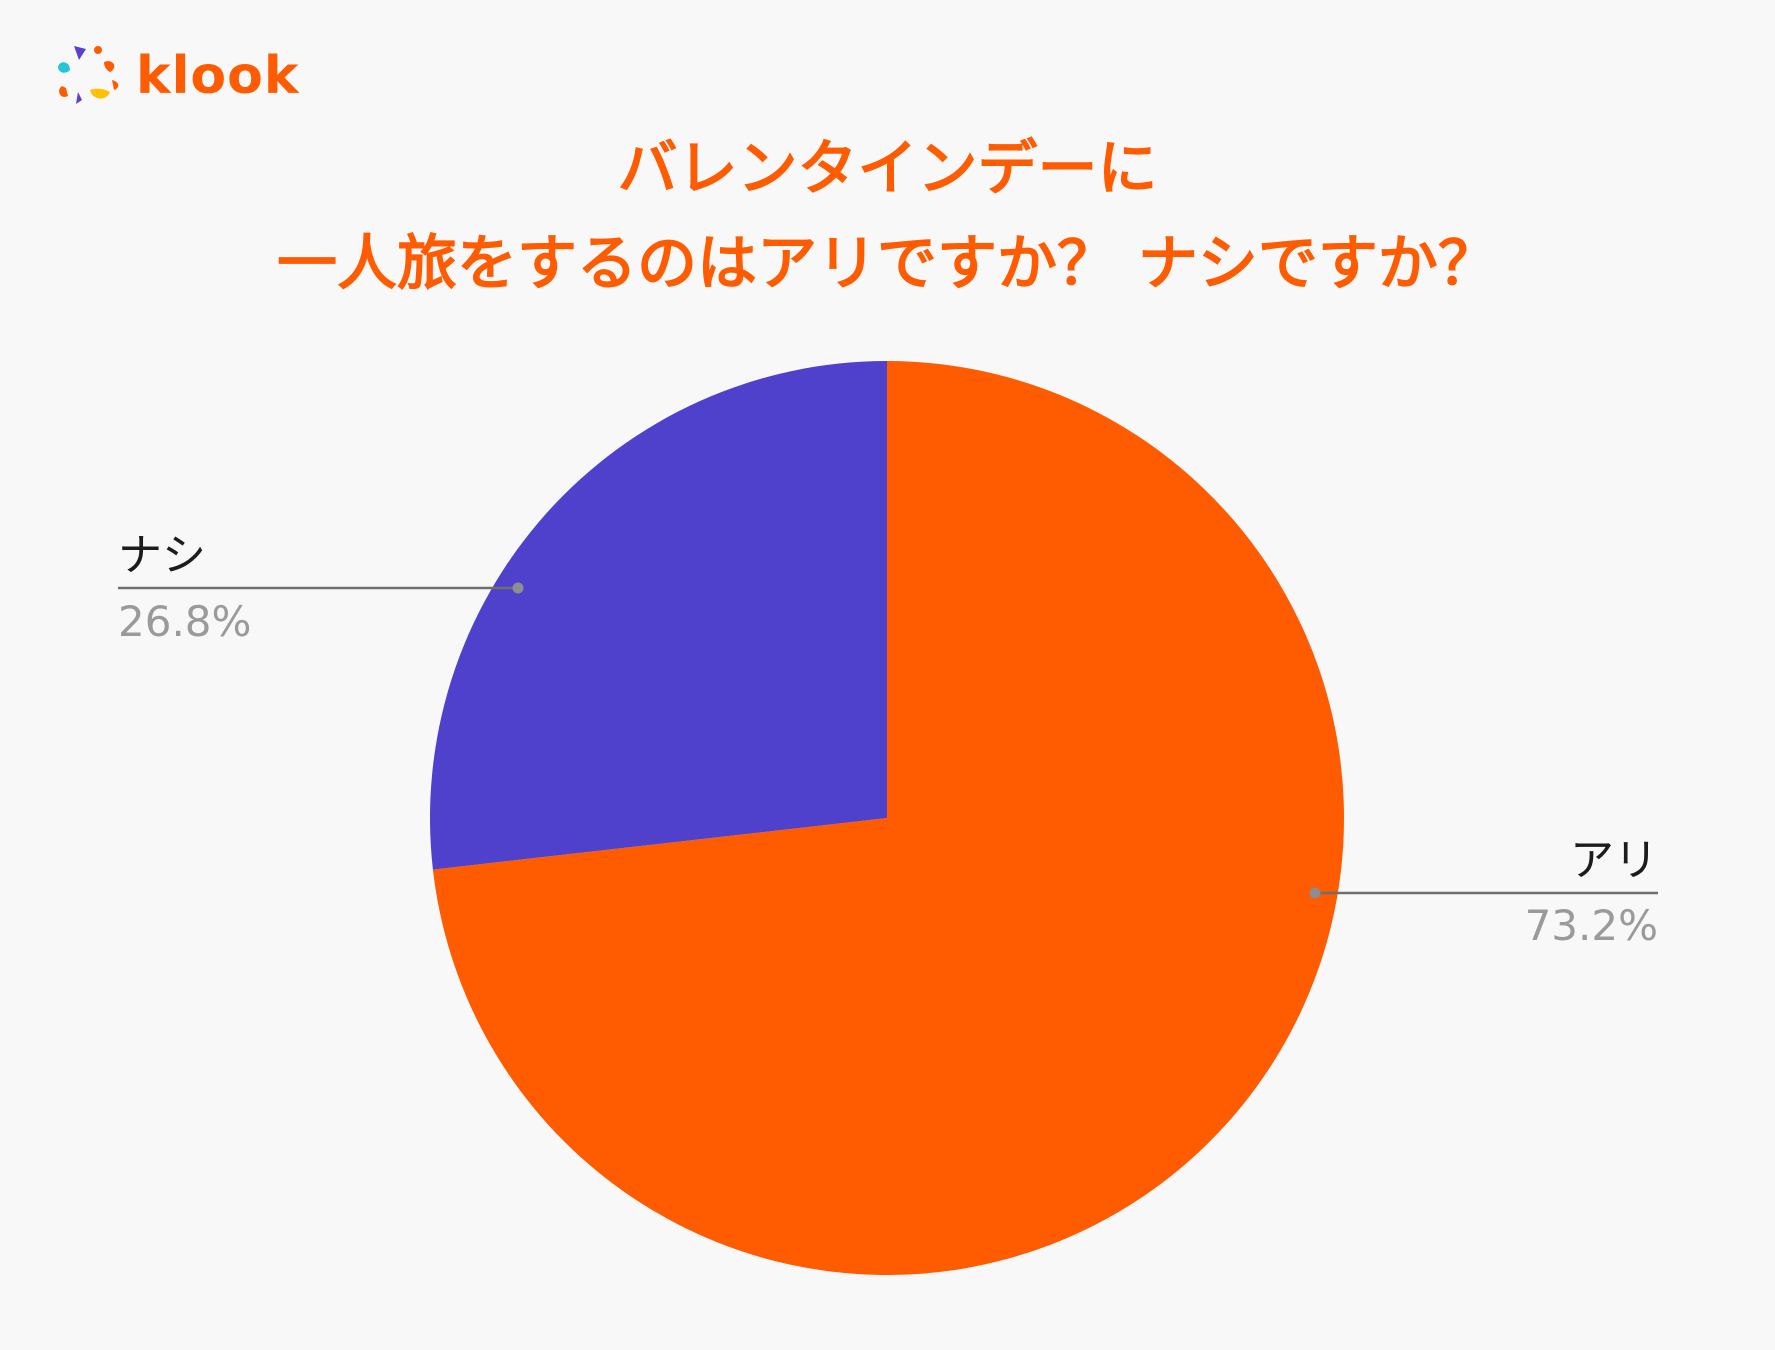 This screenshot has height=1350, width=1775. I want to click on klook-logo-icon, so click(88, 75).